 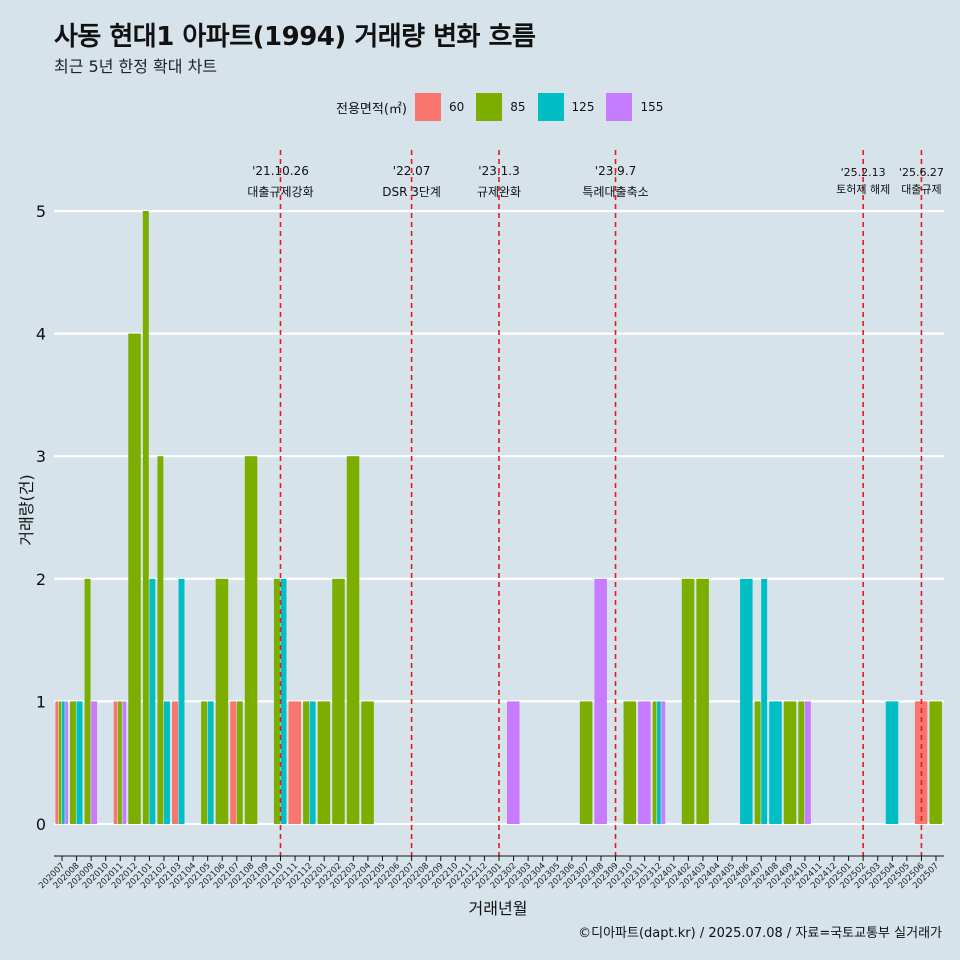 I want to click on event-date-5: '25.6.27, so click(x=921, y=172).